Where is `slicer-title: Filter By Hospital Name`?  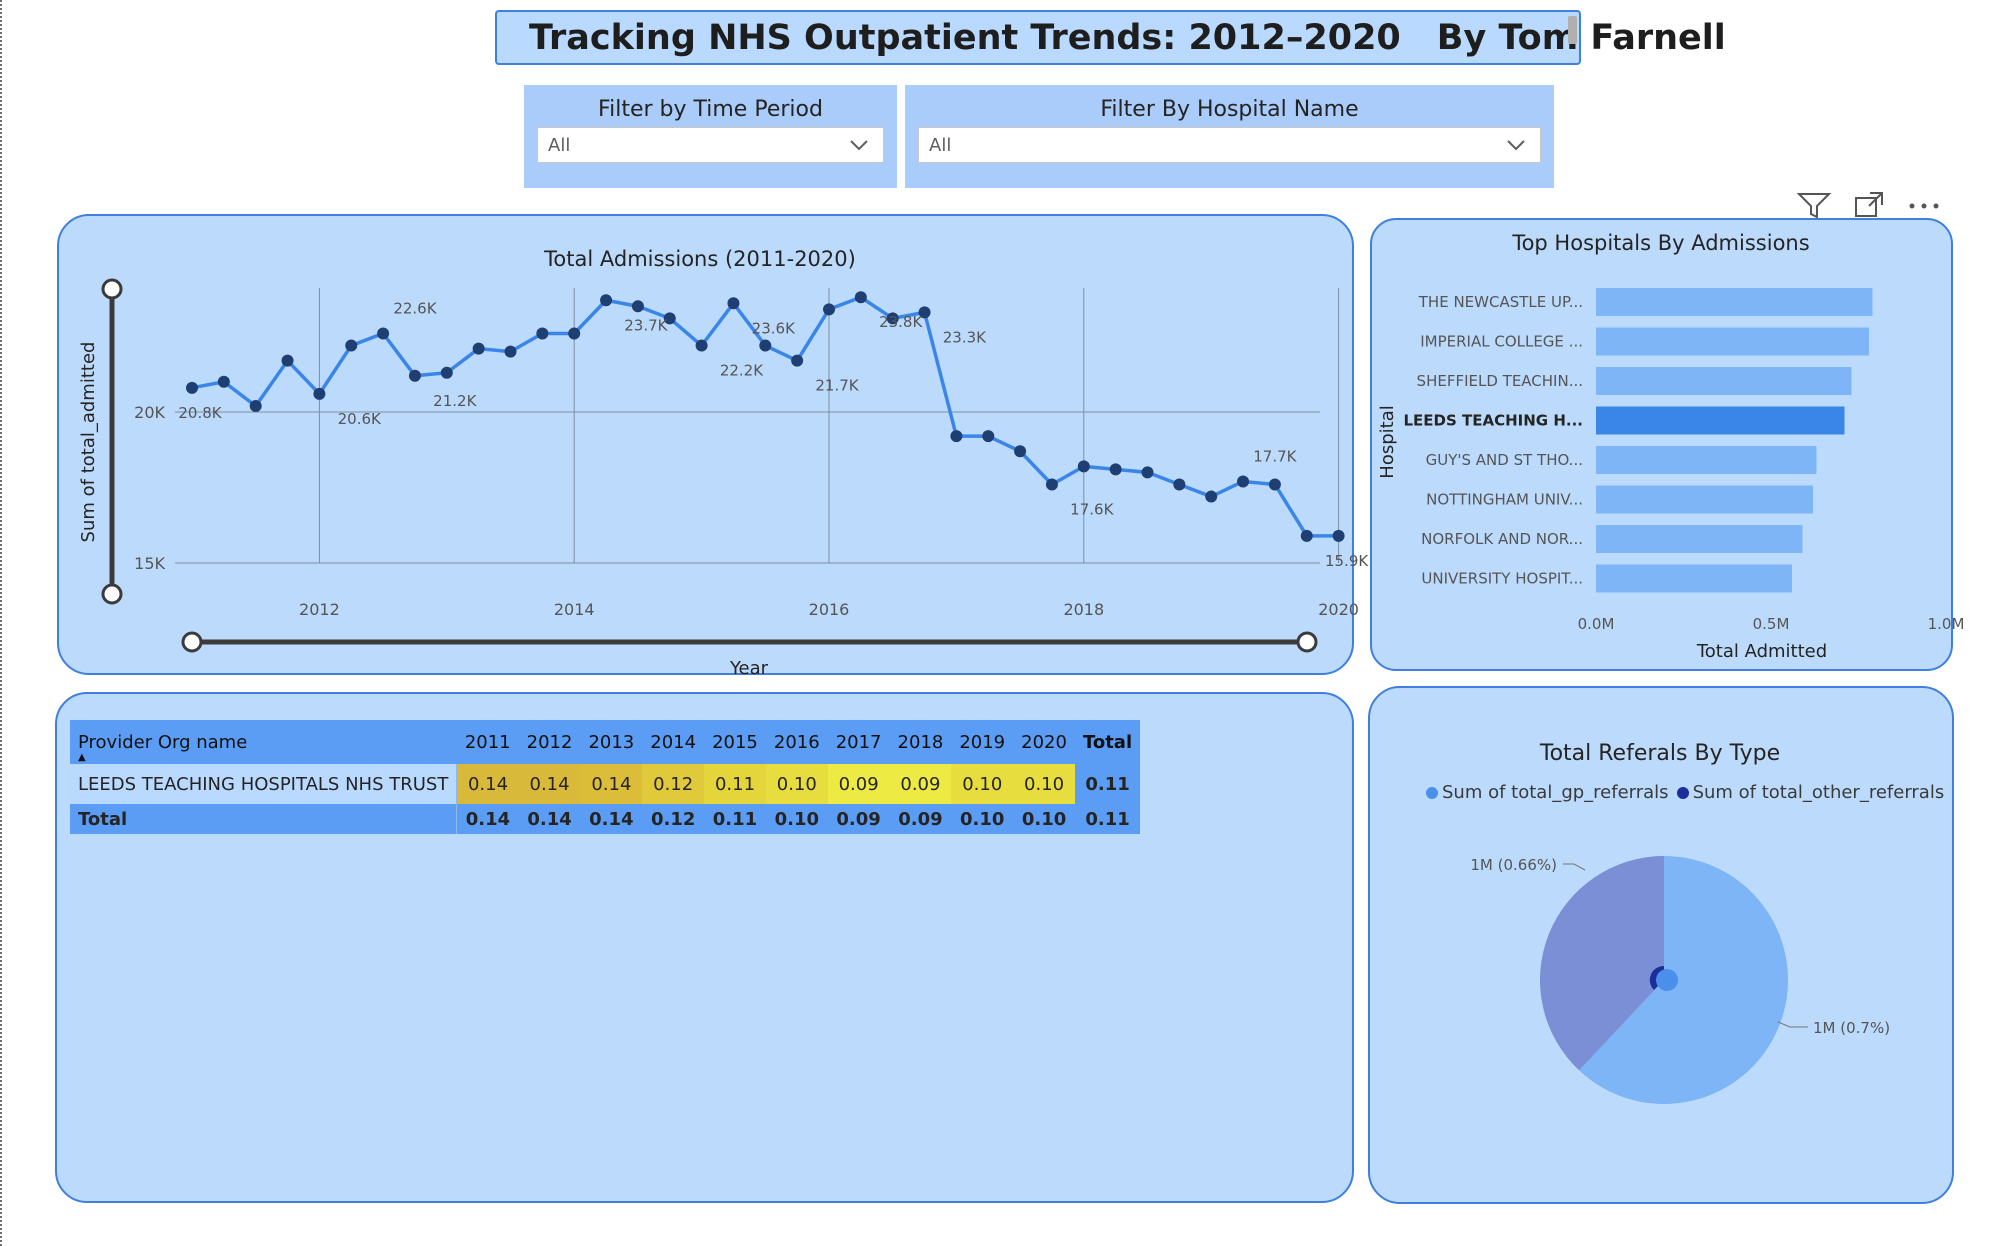 slicer-title: Filter By Hospital Name is located at coordinates (1229, 109).